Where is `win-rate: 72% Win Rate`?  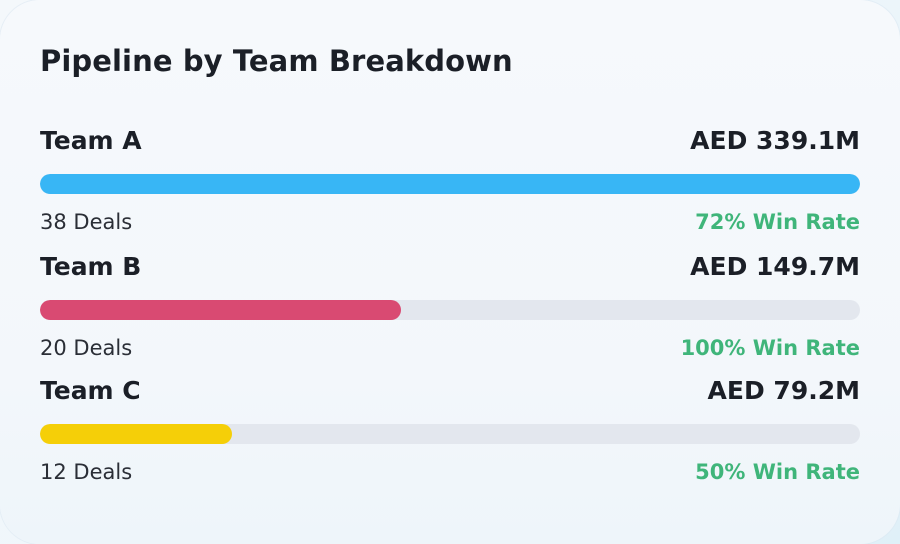
win-rate: 72% Win Rate is located at coordinates (777, 222).